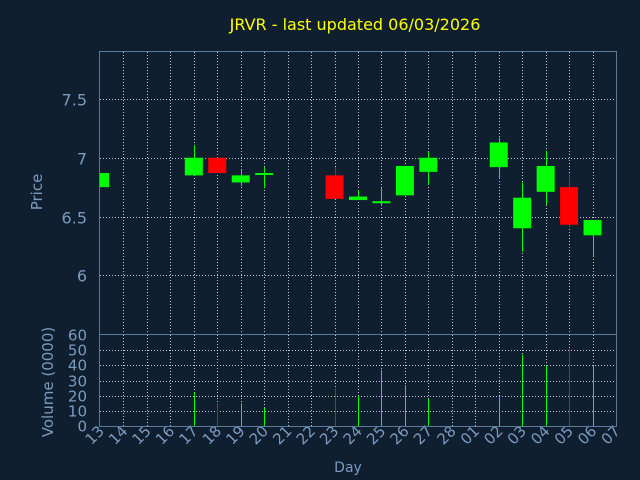 This screenshot has height=480, width=640. What do you see at coordinates (355, 24) in the screenshot?
I see `chart-title: JRVR - last updated 06/03/2026` at bounding box center [355, 24].